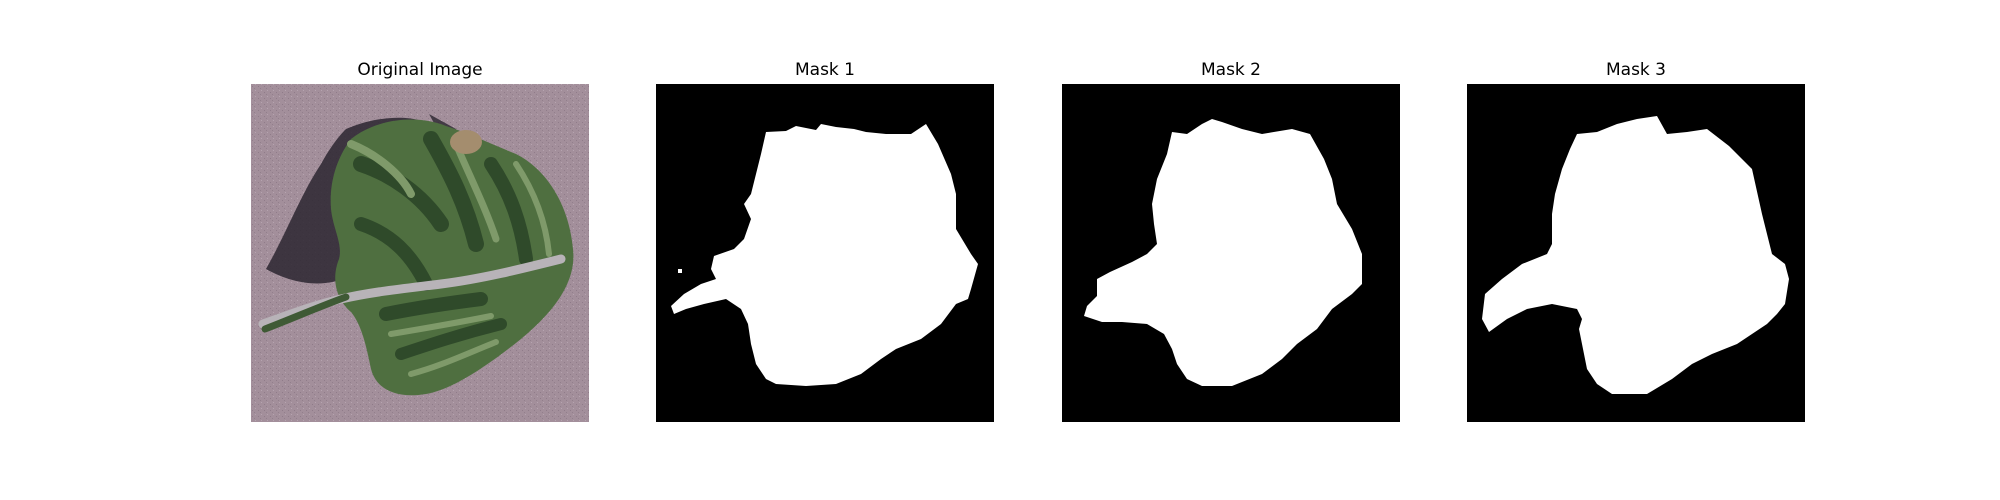  I want to click on panel-title: Original Image, so click(420, 70).